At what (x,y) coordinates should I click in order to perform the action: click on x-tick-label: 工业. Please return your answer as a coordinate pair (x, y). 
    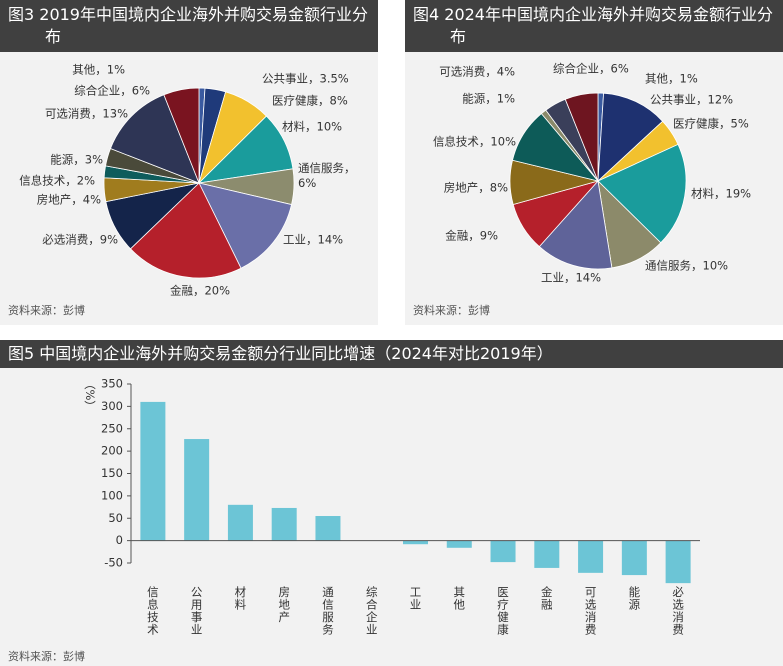
    Looking at the image, I should click on (415, 598).